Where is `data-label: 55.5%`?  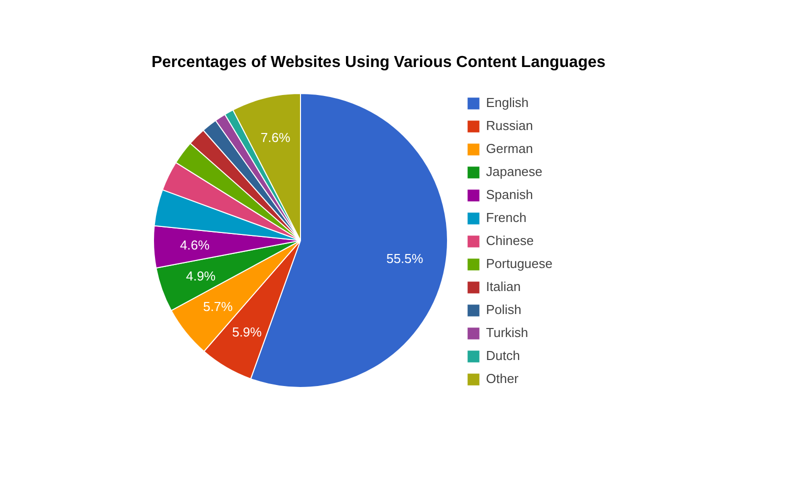 data-label: 55.5% is located at coordinates (405, 258).